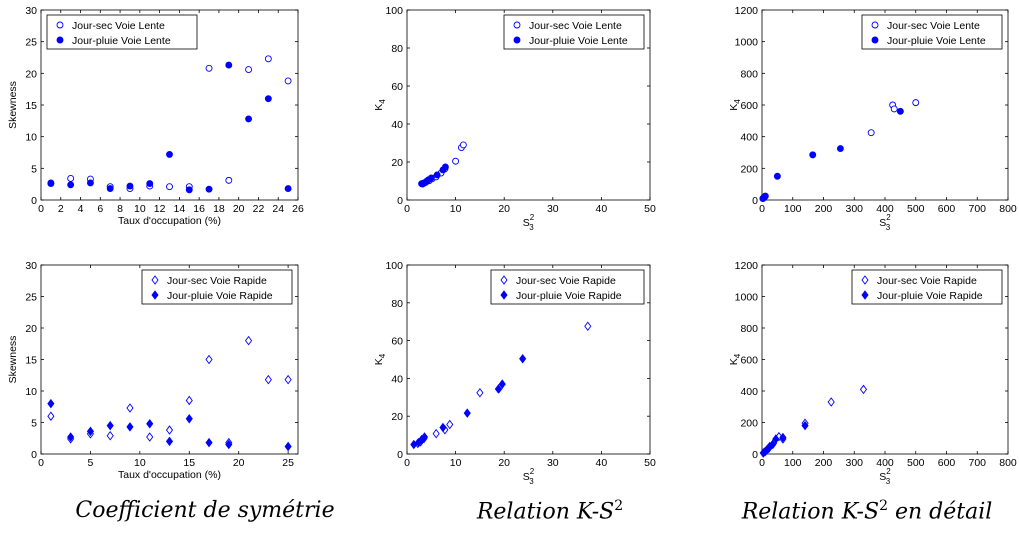 The height and width of the screenshot is (537, 1019). Describe the element at coordinates (121, 41) in the screenshot. I see `legend-label: Jour-pluie Voie Lente` at that location.